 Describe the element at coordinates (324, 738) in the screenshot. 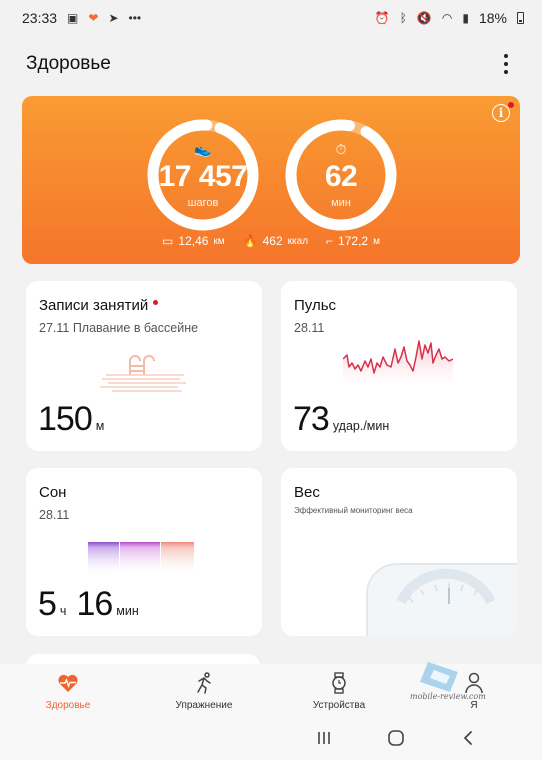

I see `recent-apps-icon` at that location.